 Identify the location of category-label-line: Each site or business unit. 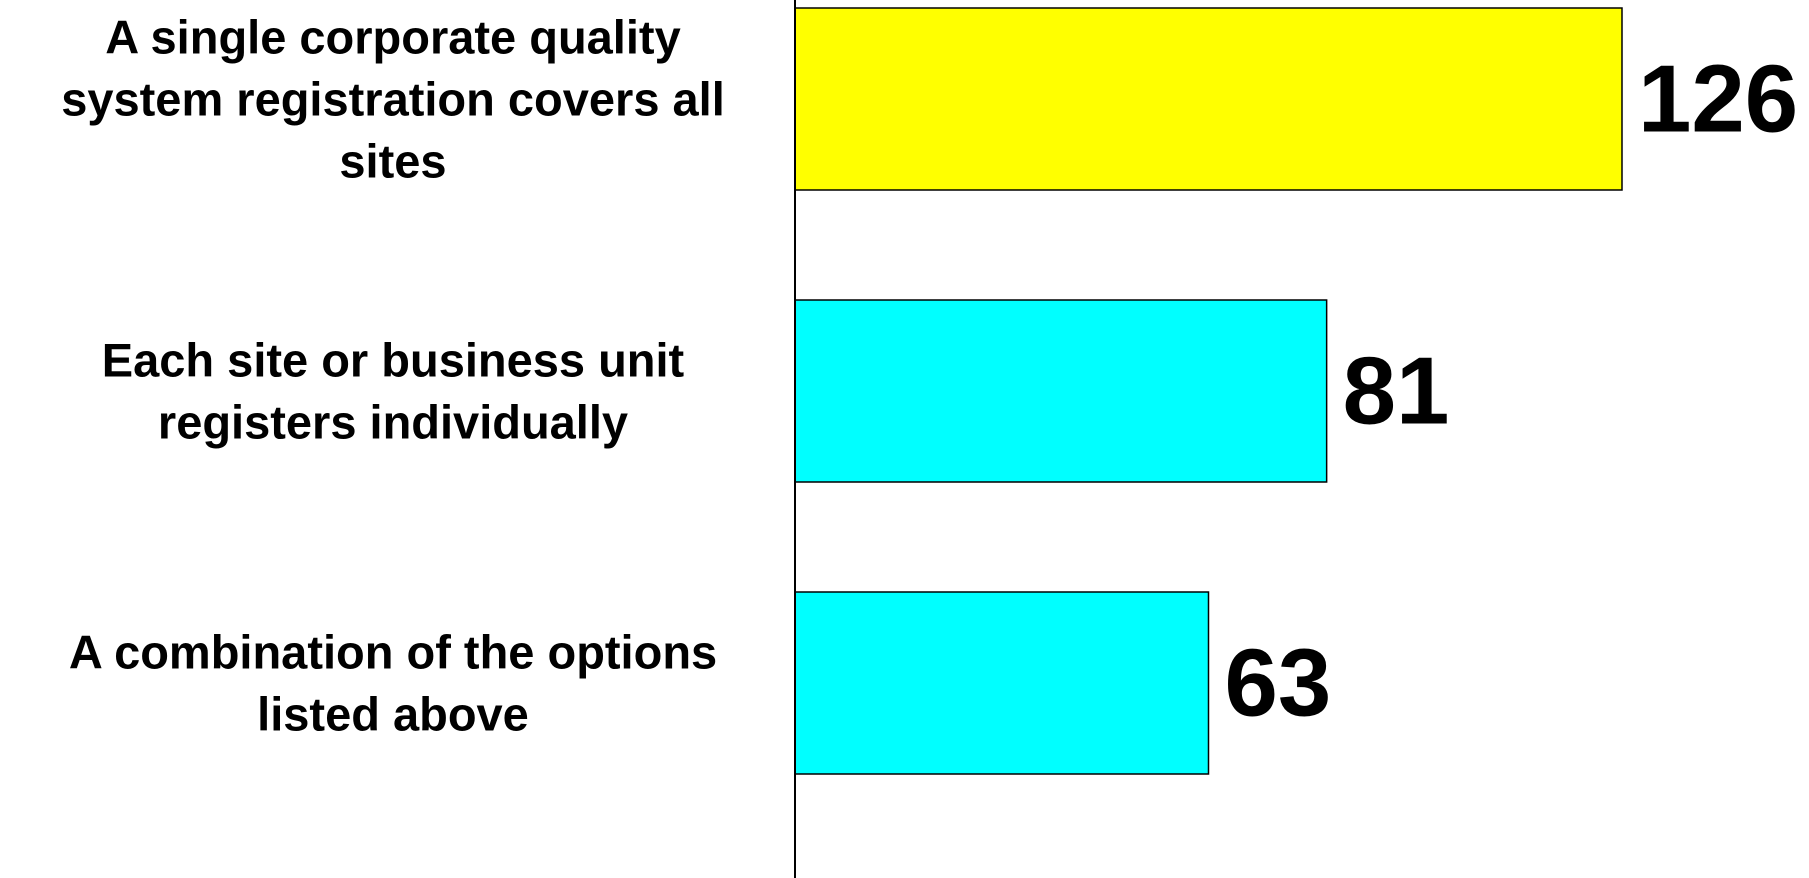
(393, 360).